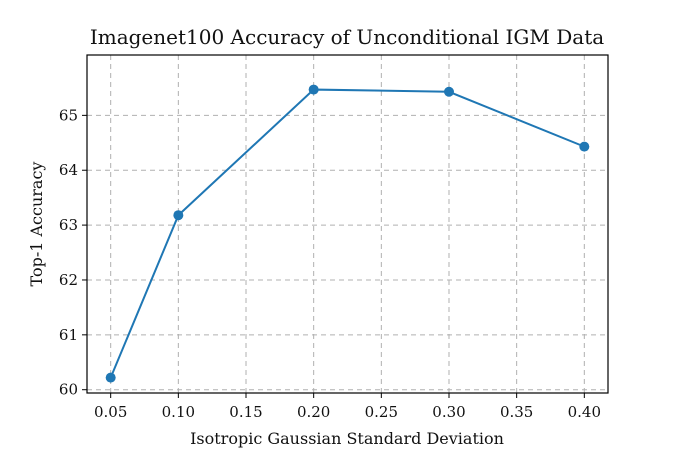 This screenshot has width=677, height=452. I want to click on x-tick-label: 0.35, so click(516, 412).